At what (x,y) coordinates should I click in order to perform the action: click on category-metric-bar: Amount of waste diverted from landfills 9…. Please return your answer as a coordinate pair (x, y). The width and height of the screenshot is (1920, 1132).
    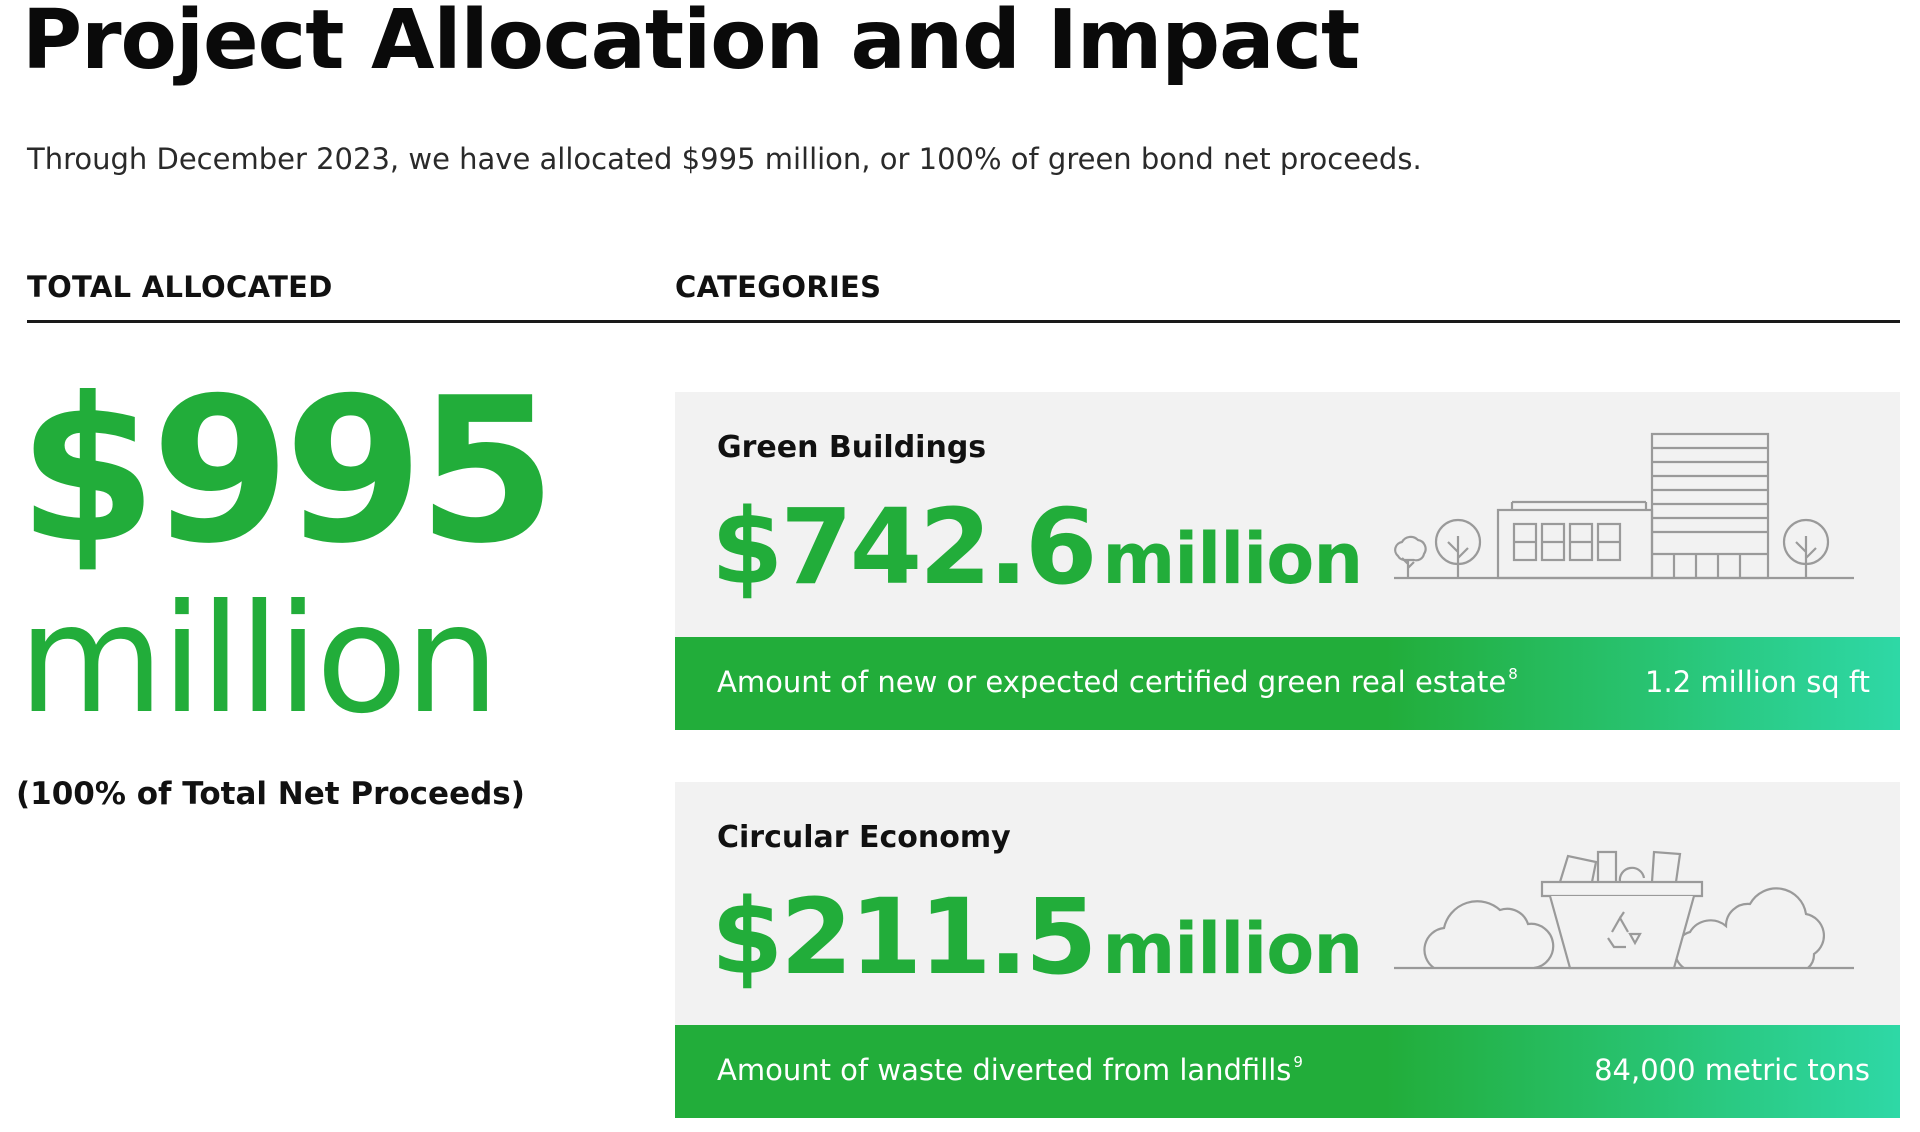
    Looking at the image, I should click on (1287, 1071).